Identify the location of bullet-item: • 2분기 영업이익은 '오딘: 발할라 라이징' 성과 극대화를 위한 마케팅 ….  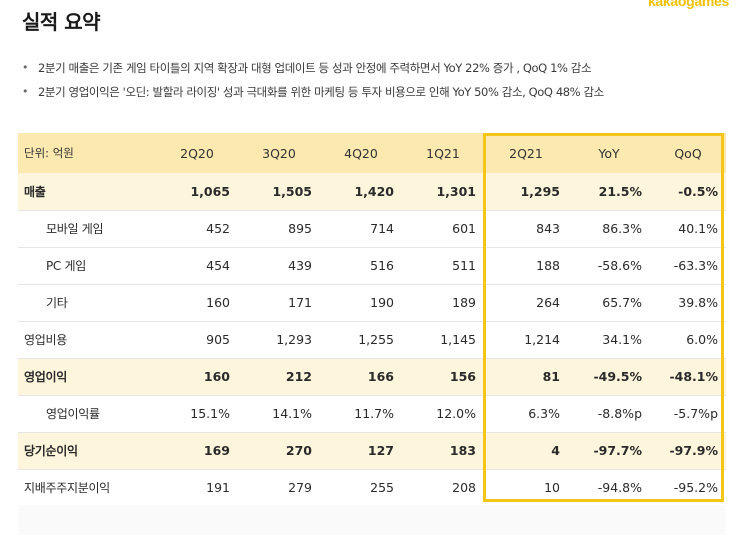
(379, 96).